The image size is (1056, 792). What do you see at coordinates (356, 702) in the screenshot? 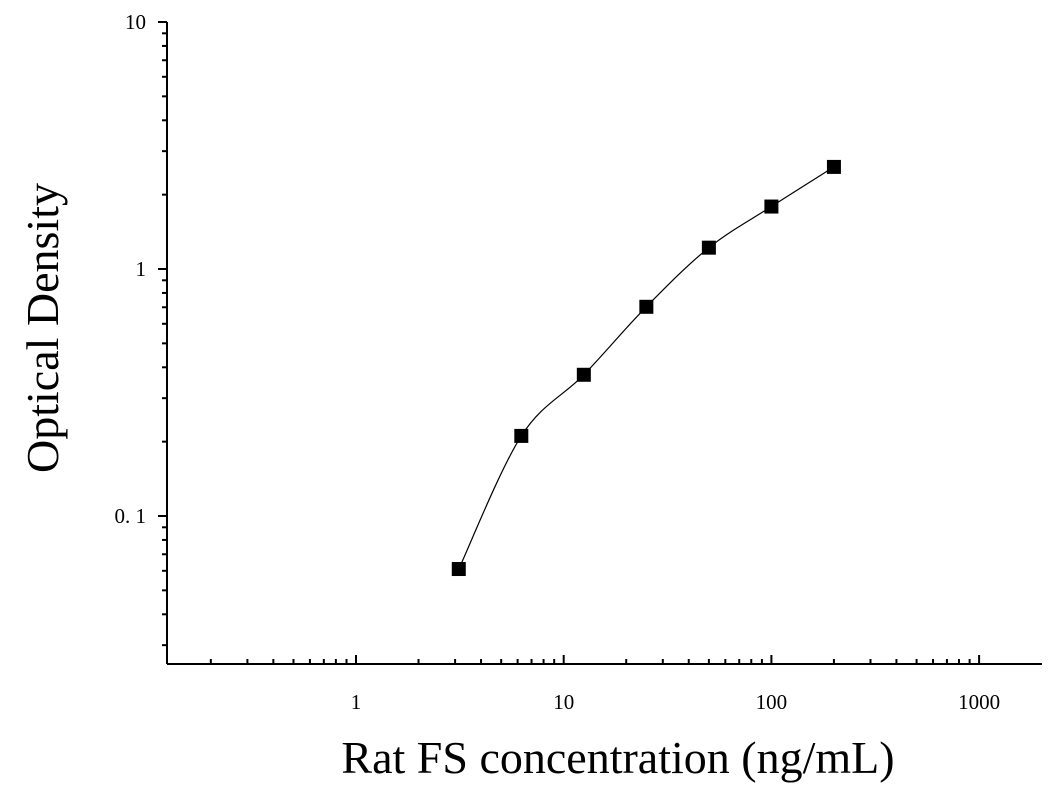
I see `x-tick-label: 1` at bounding box center [356, 702].